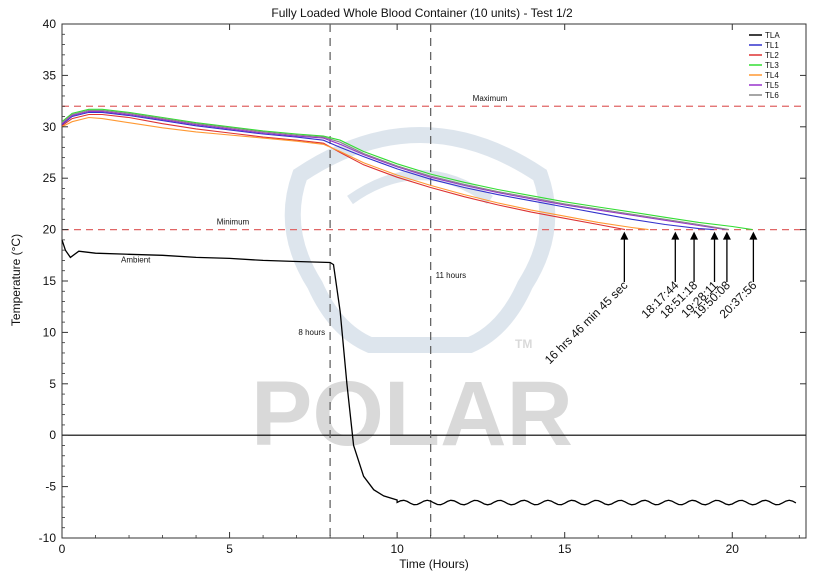 The height and width of the screenshot is (573, 813). Describe the element at coordinates (772, 95) in the screenshot. I see `legend-label-tl6: TL6` at that location.